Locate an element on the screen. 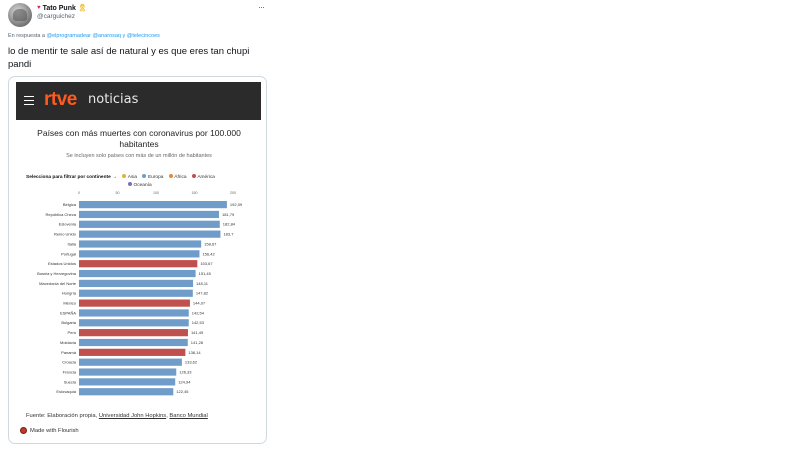 The width and height of the screenshot is (800, 450). value-label: 133,62 is located at coordinates (191, 362).